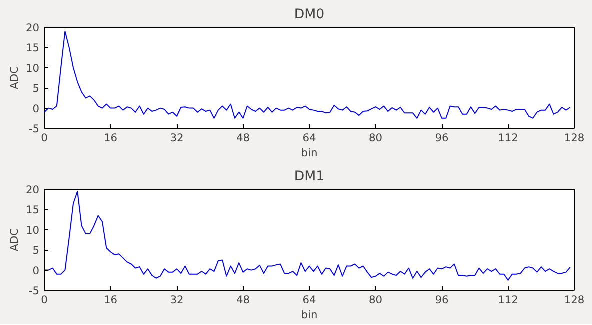 The width and height of the screenshot is (592, 325). I want to click on chart-title: DM1, so click(309, 177).